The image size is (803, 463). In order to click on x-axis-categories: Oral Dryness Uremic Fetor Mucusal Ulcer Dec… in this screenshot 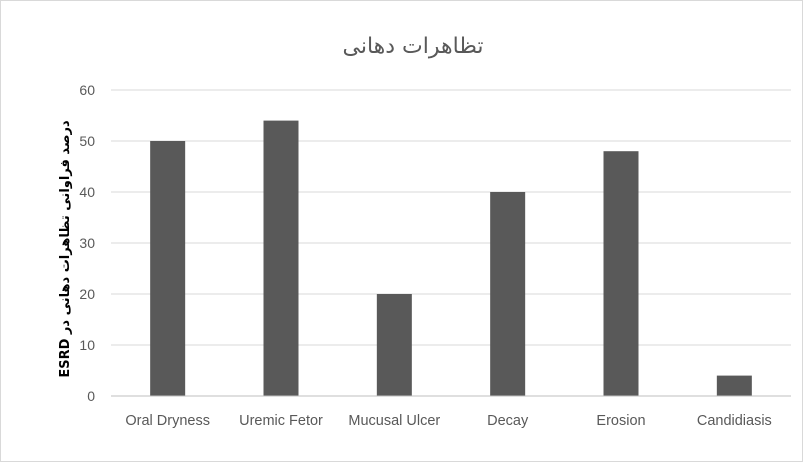, I will do `click(448, 421)`.